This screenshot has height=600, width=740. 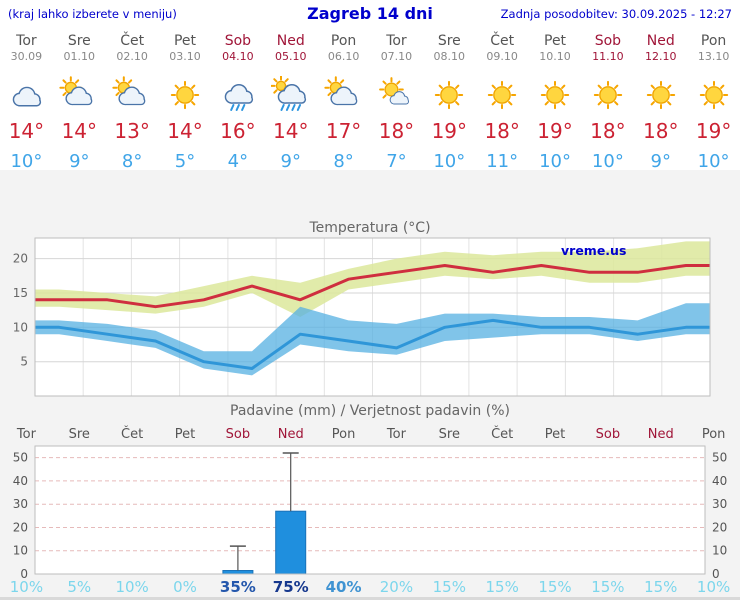 I want to click on mostly-sunny-icon, so click(x=394, y=91).